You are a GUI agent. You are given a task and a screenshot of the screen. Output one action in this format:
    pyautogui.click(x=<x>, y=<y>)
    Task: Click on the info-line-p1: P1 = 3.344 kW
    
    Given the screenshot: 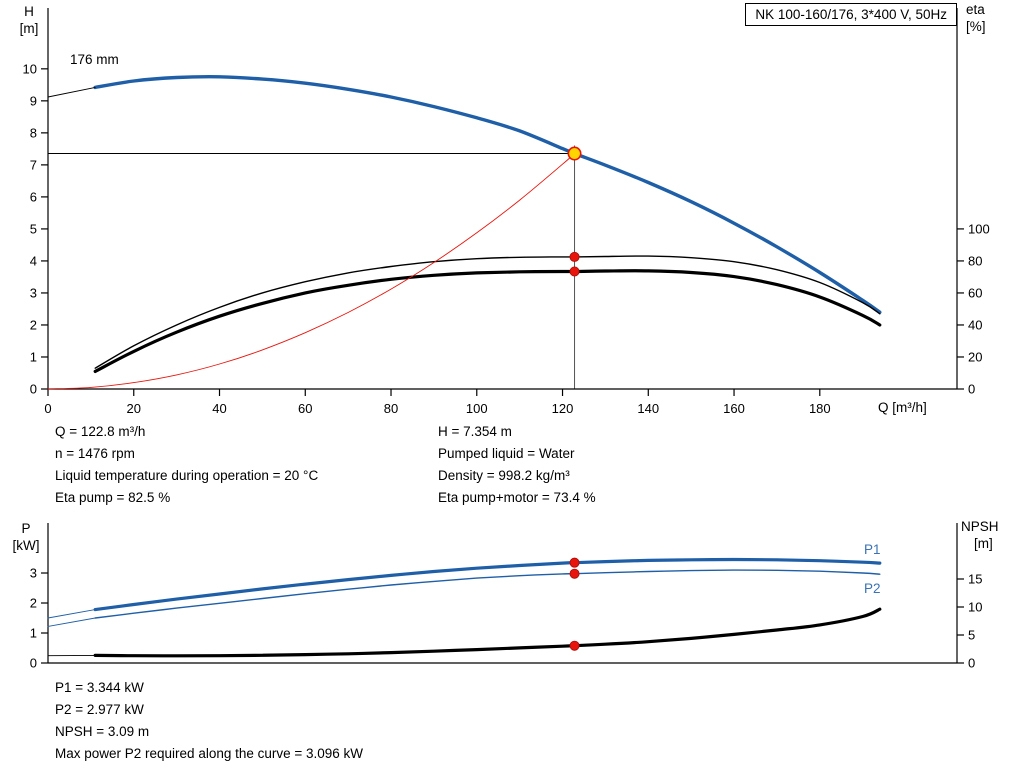 What is the action you would take?
    pyautogui.click(x=99, y=687)
    